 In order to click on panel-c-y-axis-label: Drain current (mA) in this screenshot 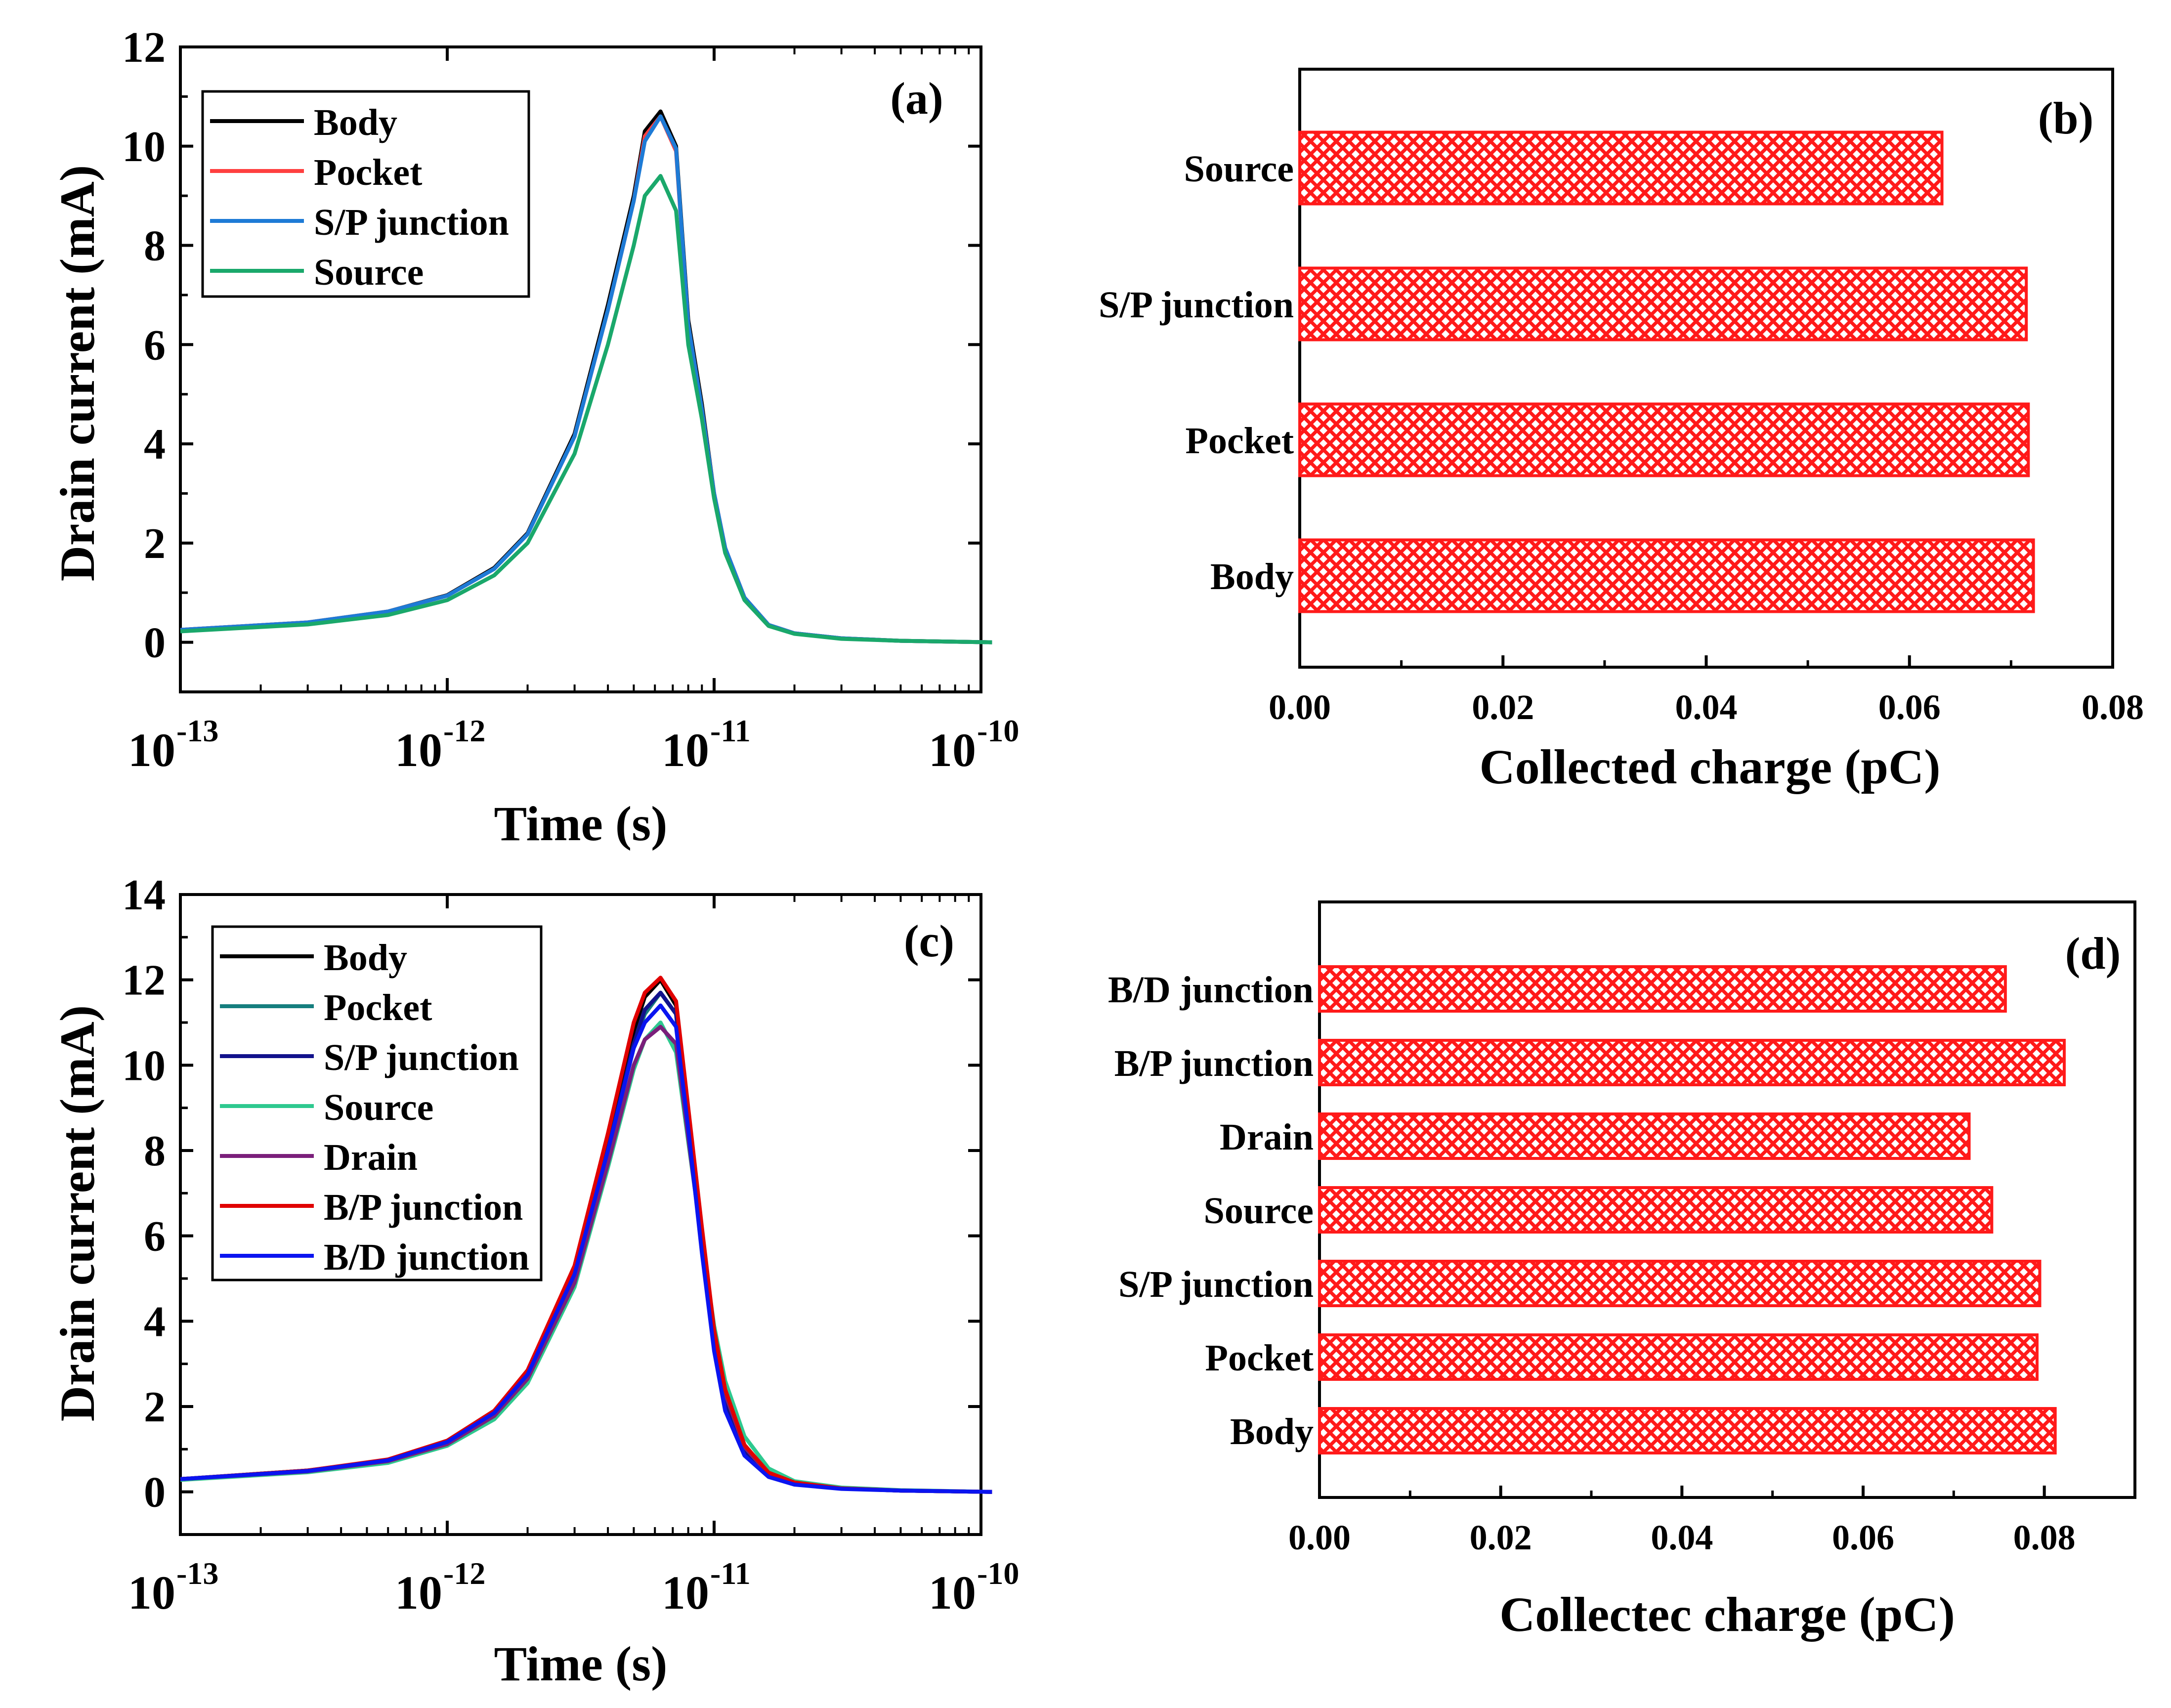, I will do `click(77, 1213)`.